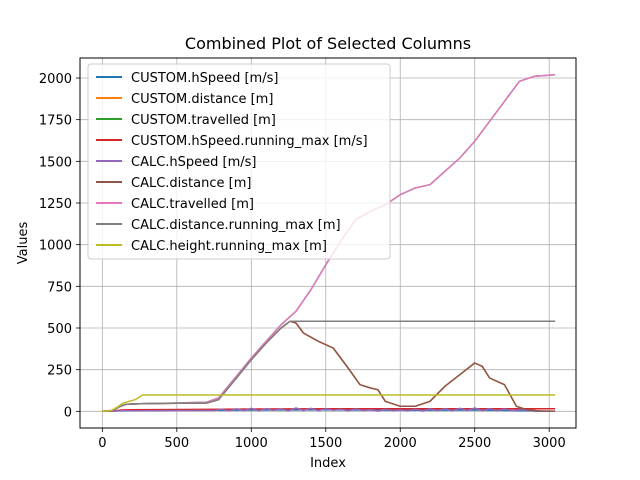 This screenshot has height=480, width=640. I want to click on x-tick-label: 500, so click(176, 443).